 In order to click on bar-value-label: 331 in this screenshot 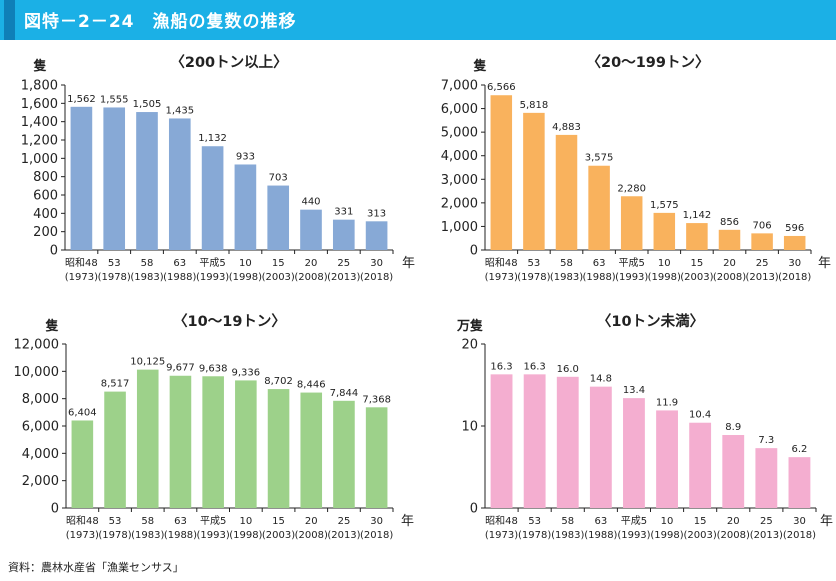, I will do `click(343, 212)`.